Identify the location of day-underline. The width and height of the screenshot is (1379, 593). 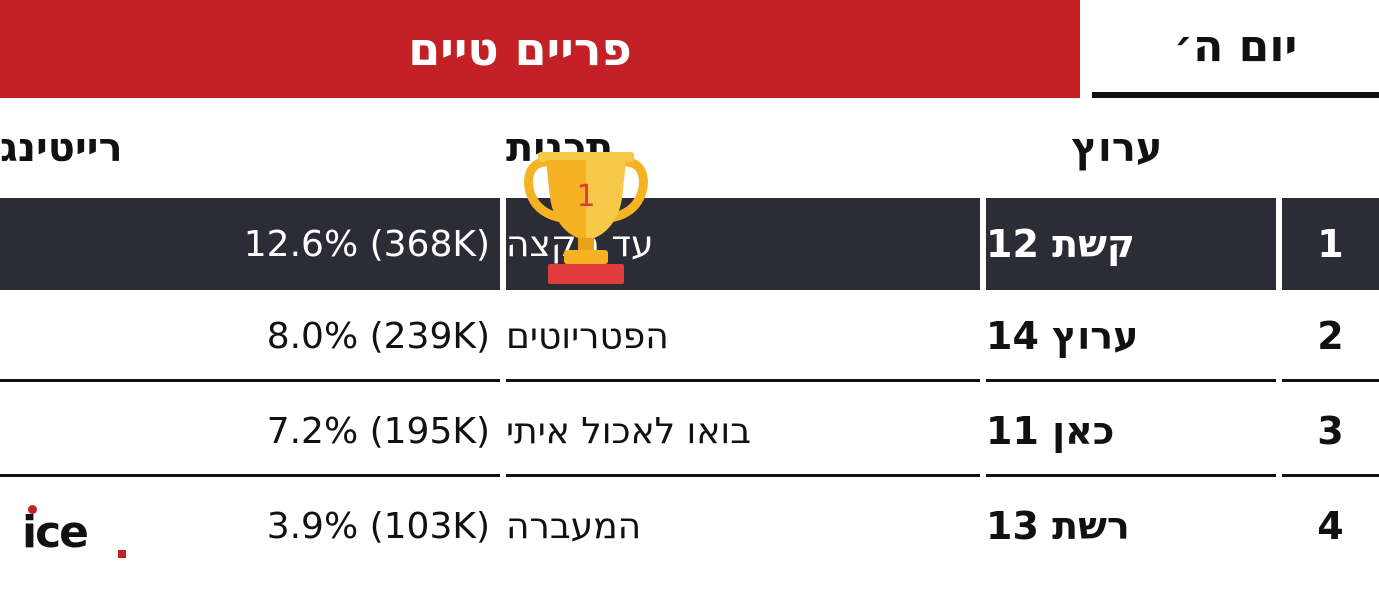
(1235, 95).